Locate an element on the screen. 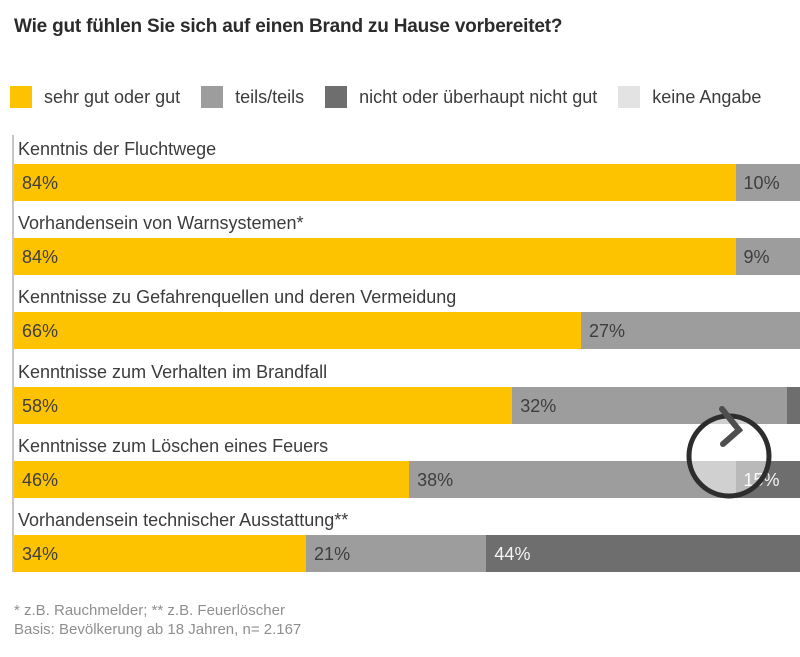  stacked-bar: 66% 27% is located at coordinates (407, 331).